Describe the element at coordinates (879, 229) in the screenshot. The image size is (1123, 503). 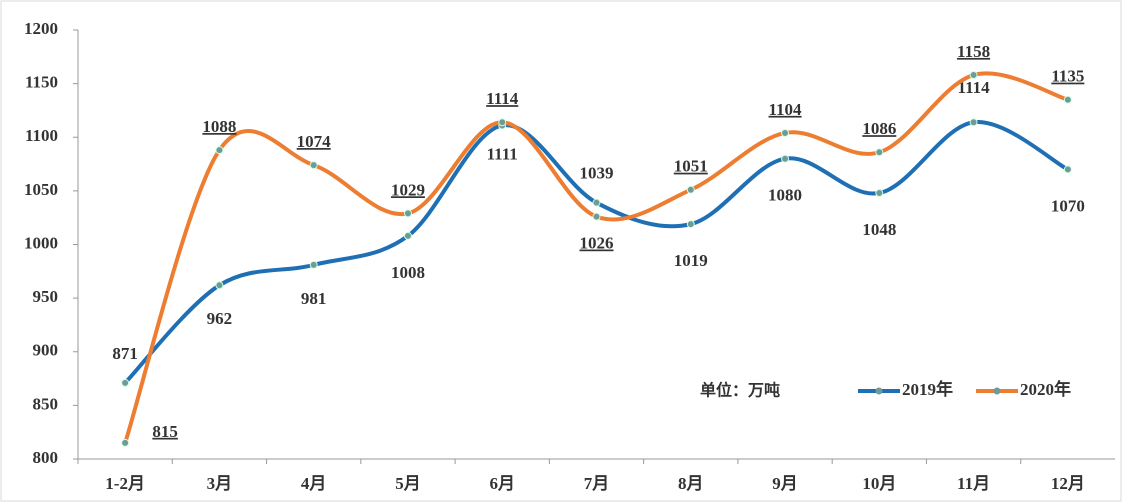
I see `data-label: 1048` at that location.